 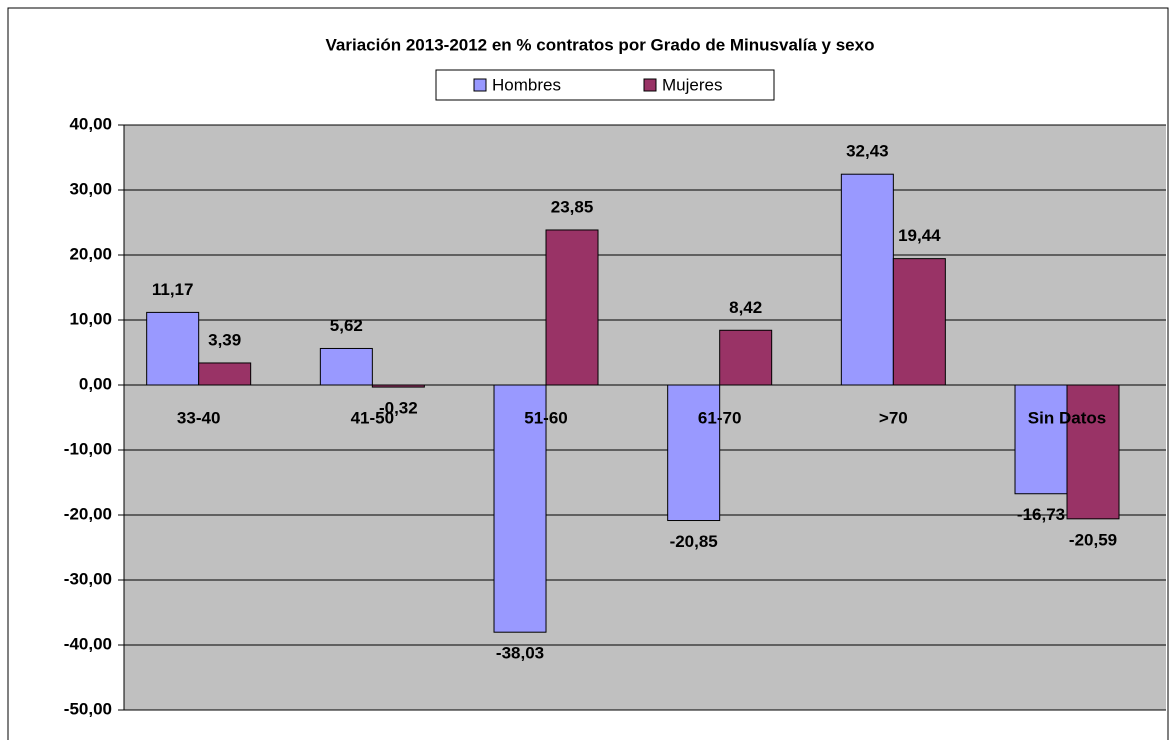 What do you see at coordinates (893, 417) in the screenshot?
I see `x-tick-label: >70` at bounding box center [893, 417].